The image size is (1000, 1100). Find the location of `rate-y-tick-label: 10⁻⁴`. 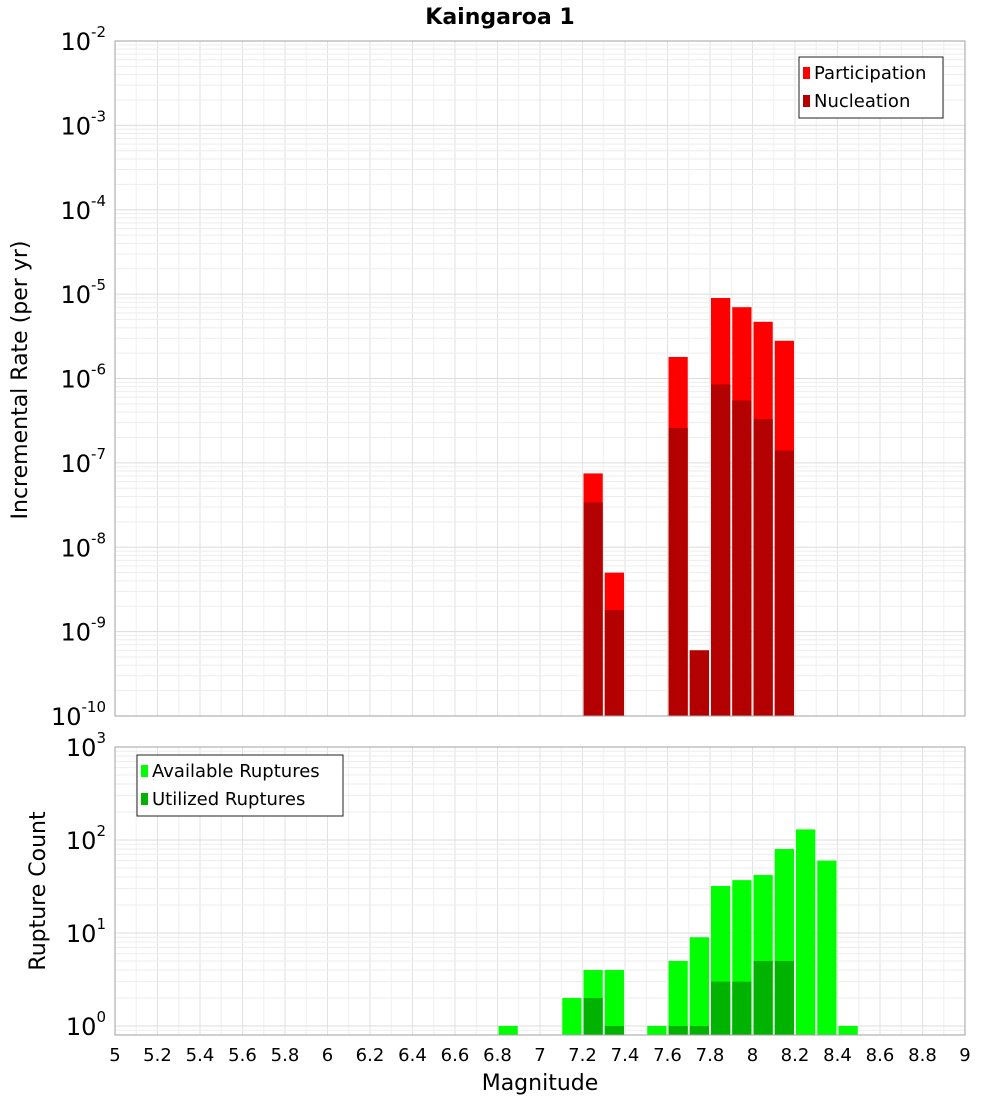

rate-y-tick-label: 10⁻⁴ is located at coordinates (83, 208).